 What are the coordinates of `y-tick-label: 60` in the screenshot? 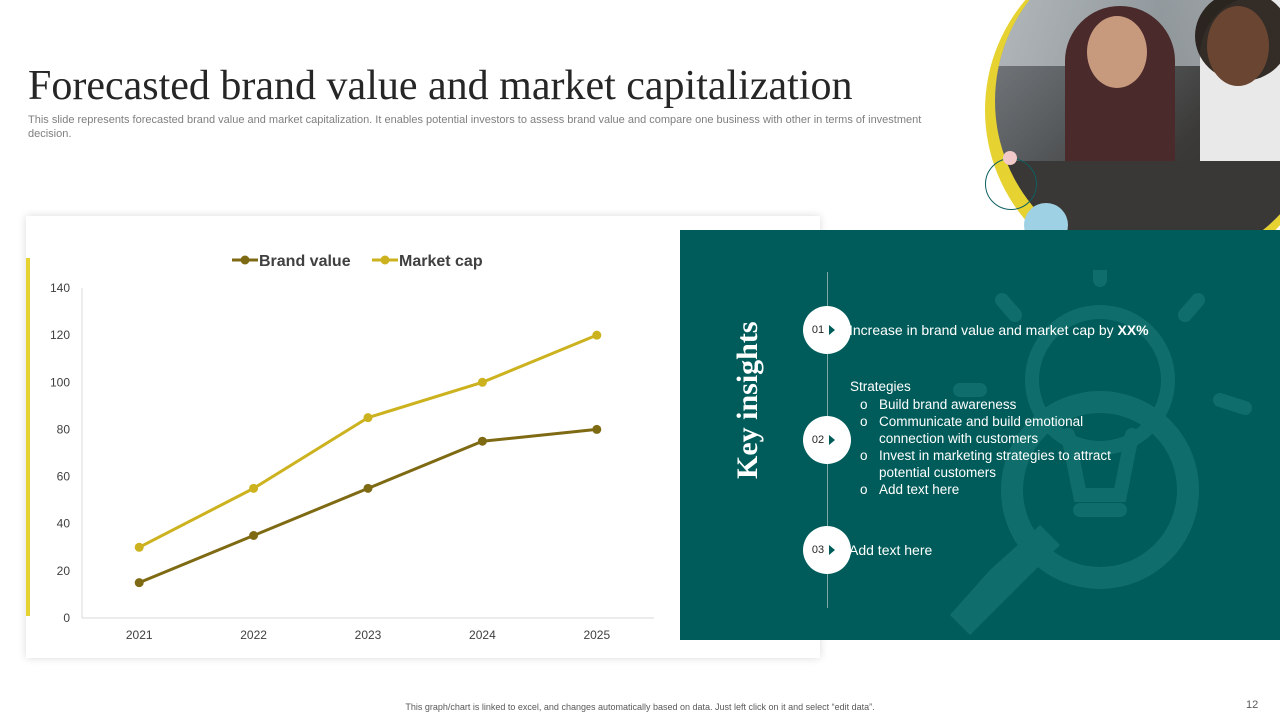 It's located at (64, 477).